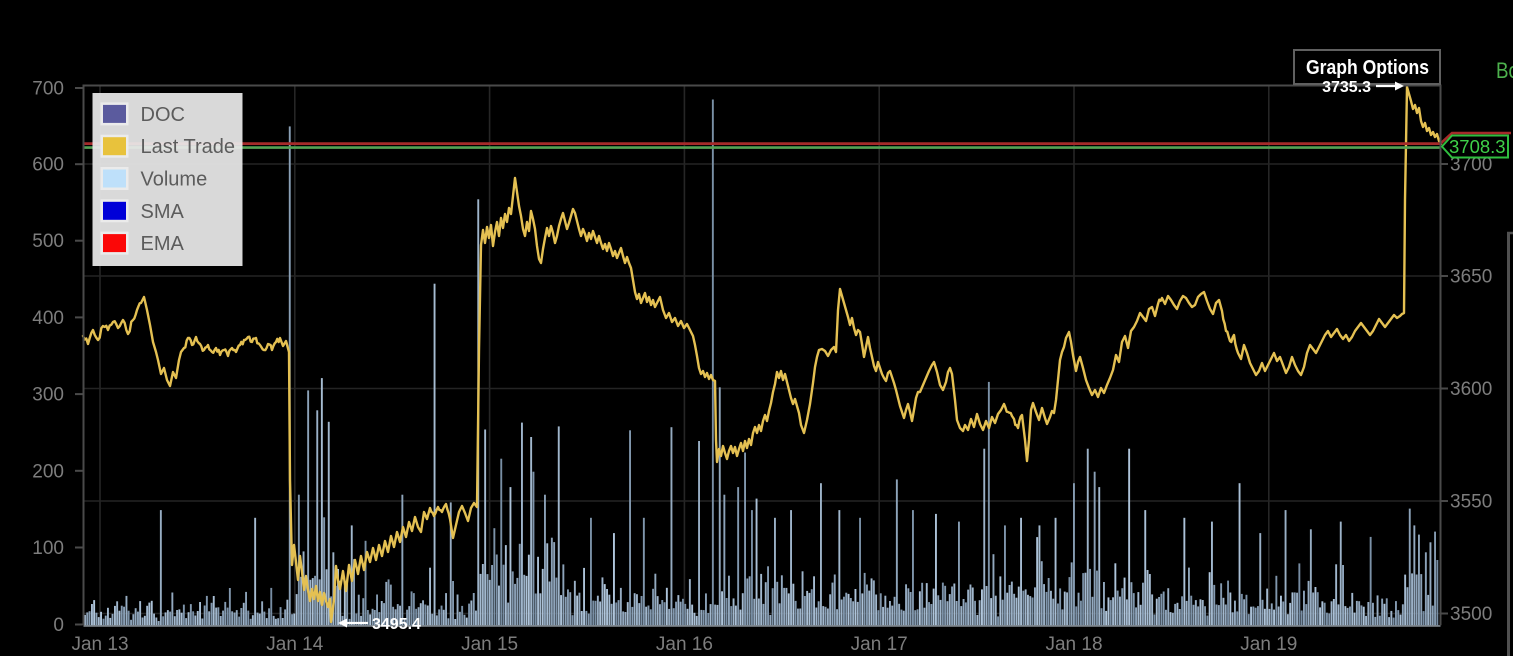 Image resolution: width=1513 pixels, height=656 pixels. Describe the element at coordinates (1073, 644) in the screenshot. I see `svg-text: Jan 18` at that location.